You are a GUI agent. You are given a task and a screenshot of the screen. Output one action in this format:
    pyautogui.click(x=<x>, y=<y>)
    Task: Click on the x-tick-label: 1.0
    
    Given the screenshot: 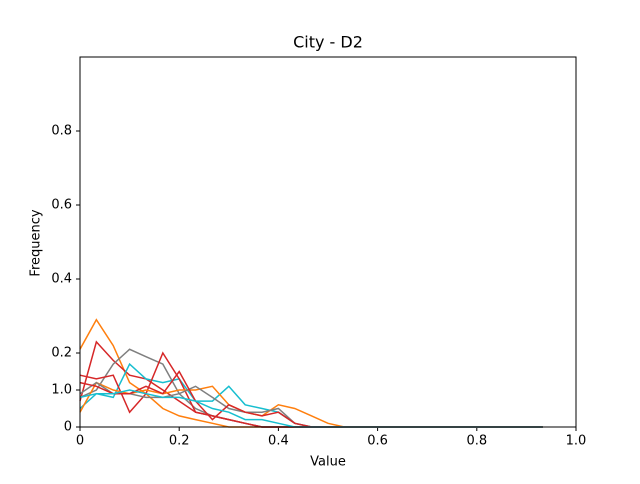 What is the action you would take?
    pyautogui.click(x=576, y=441)
    